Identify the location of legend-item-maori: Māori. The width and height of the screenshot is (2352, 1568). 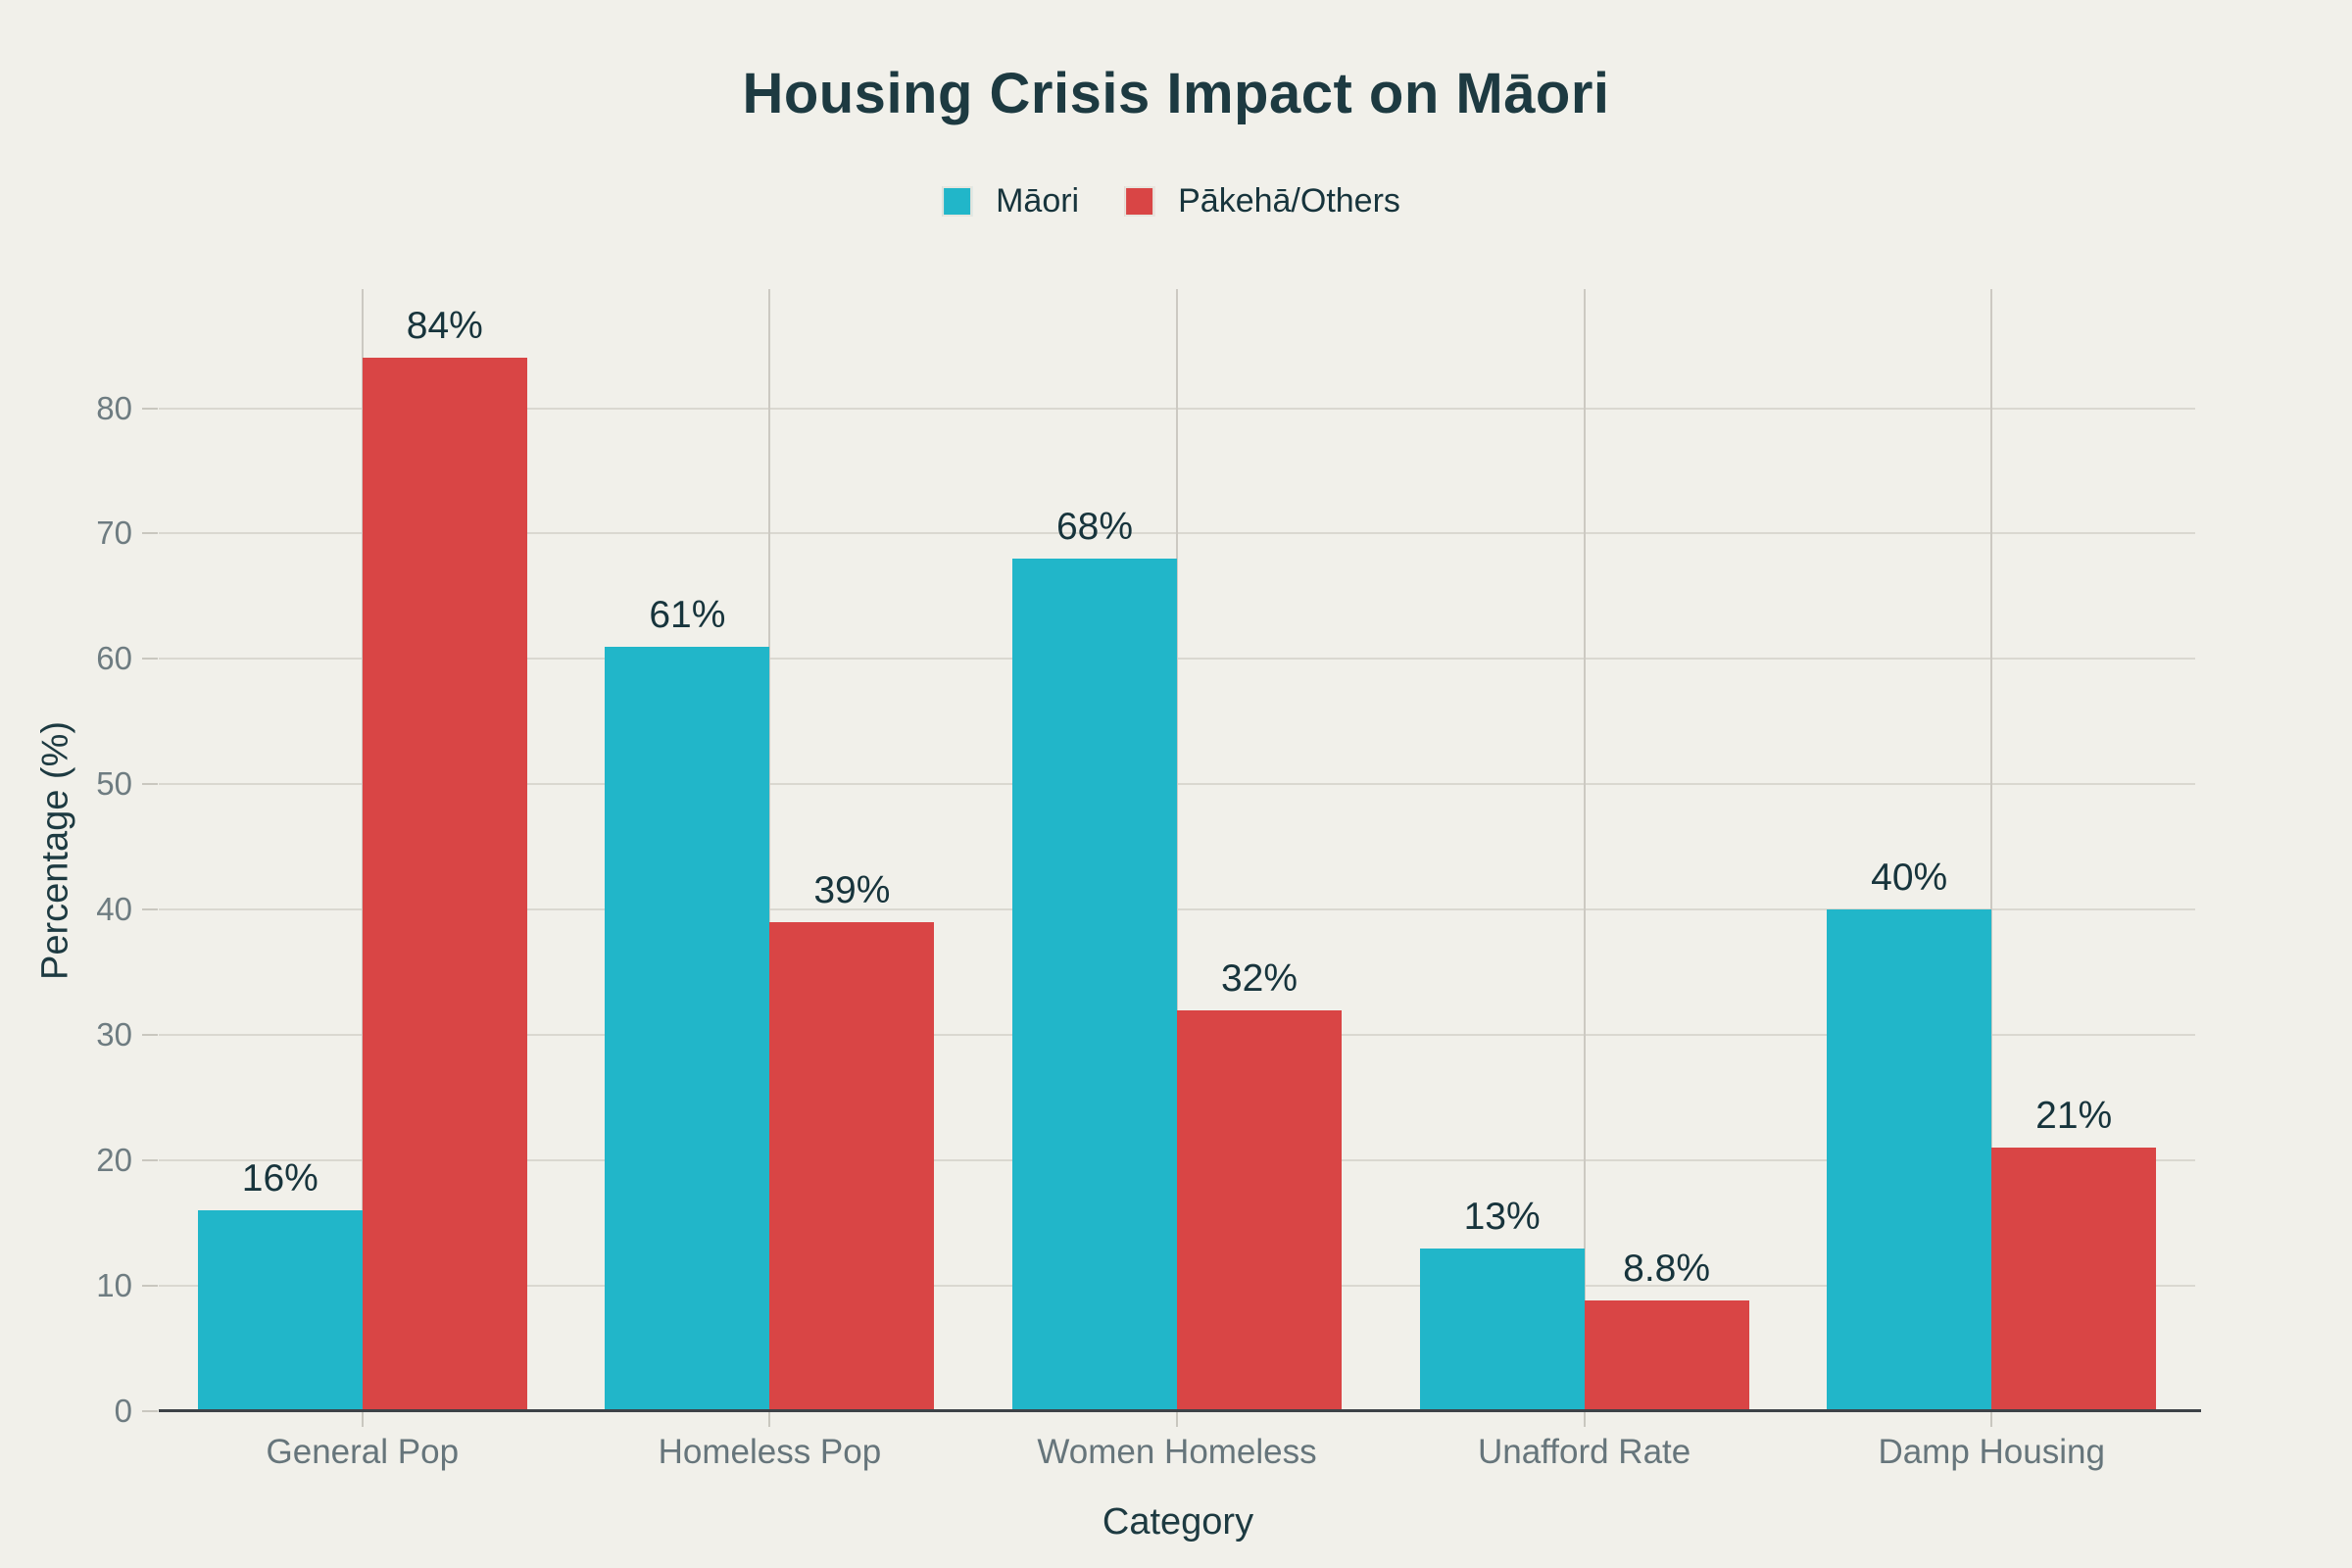
(1010, 201).